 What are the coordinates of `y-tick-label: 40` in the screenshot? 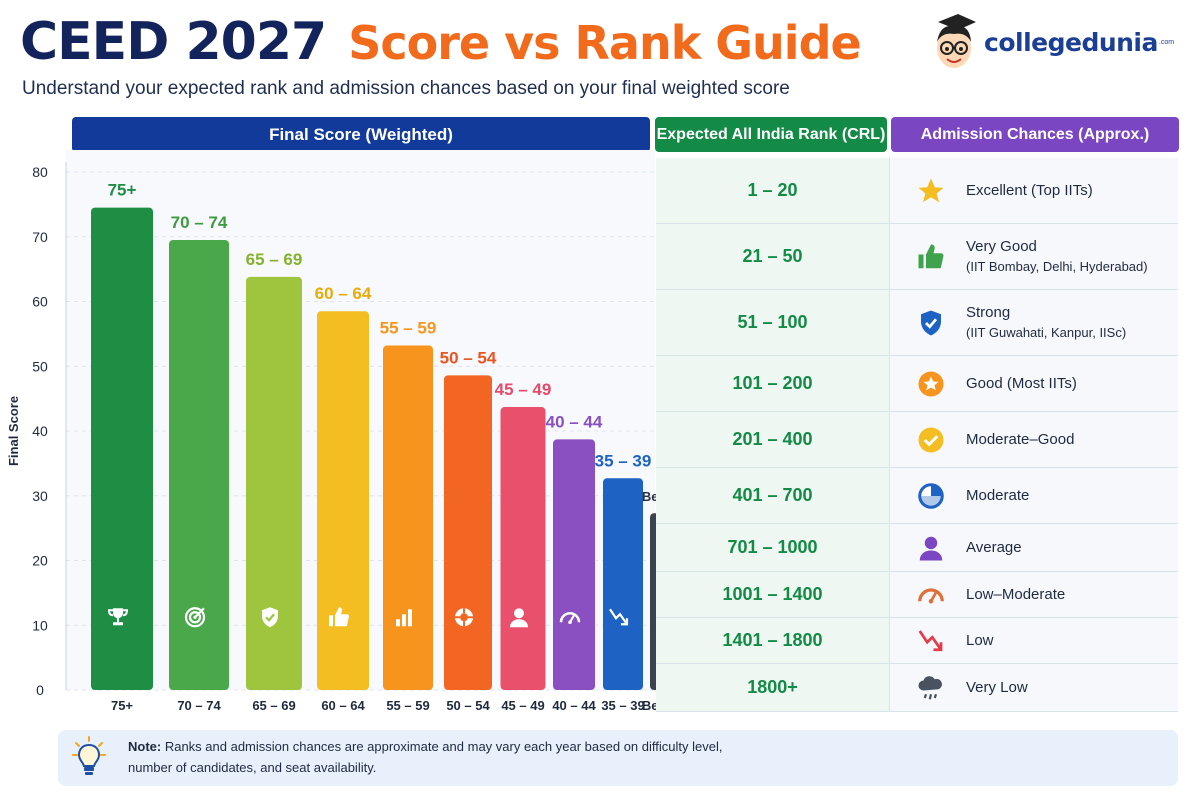 It's located at (40, 431).